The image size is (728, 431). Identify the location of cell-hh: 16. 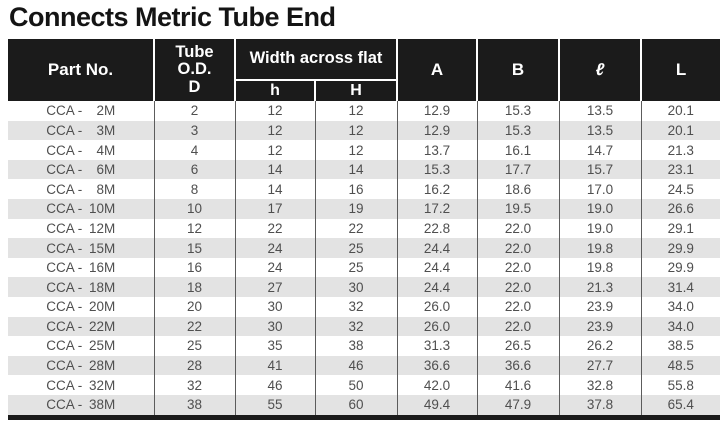
(356, 189).